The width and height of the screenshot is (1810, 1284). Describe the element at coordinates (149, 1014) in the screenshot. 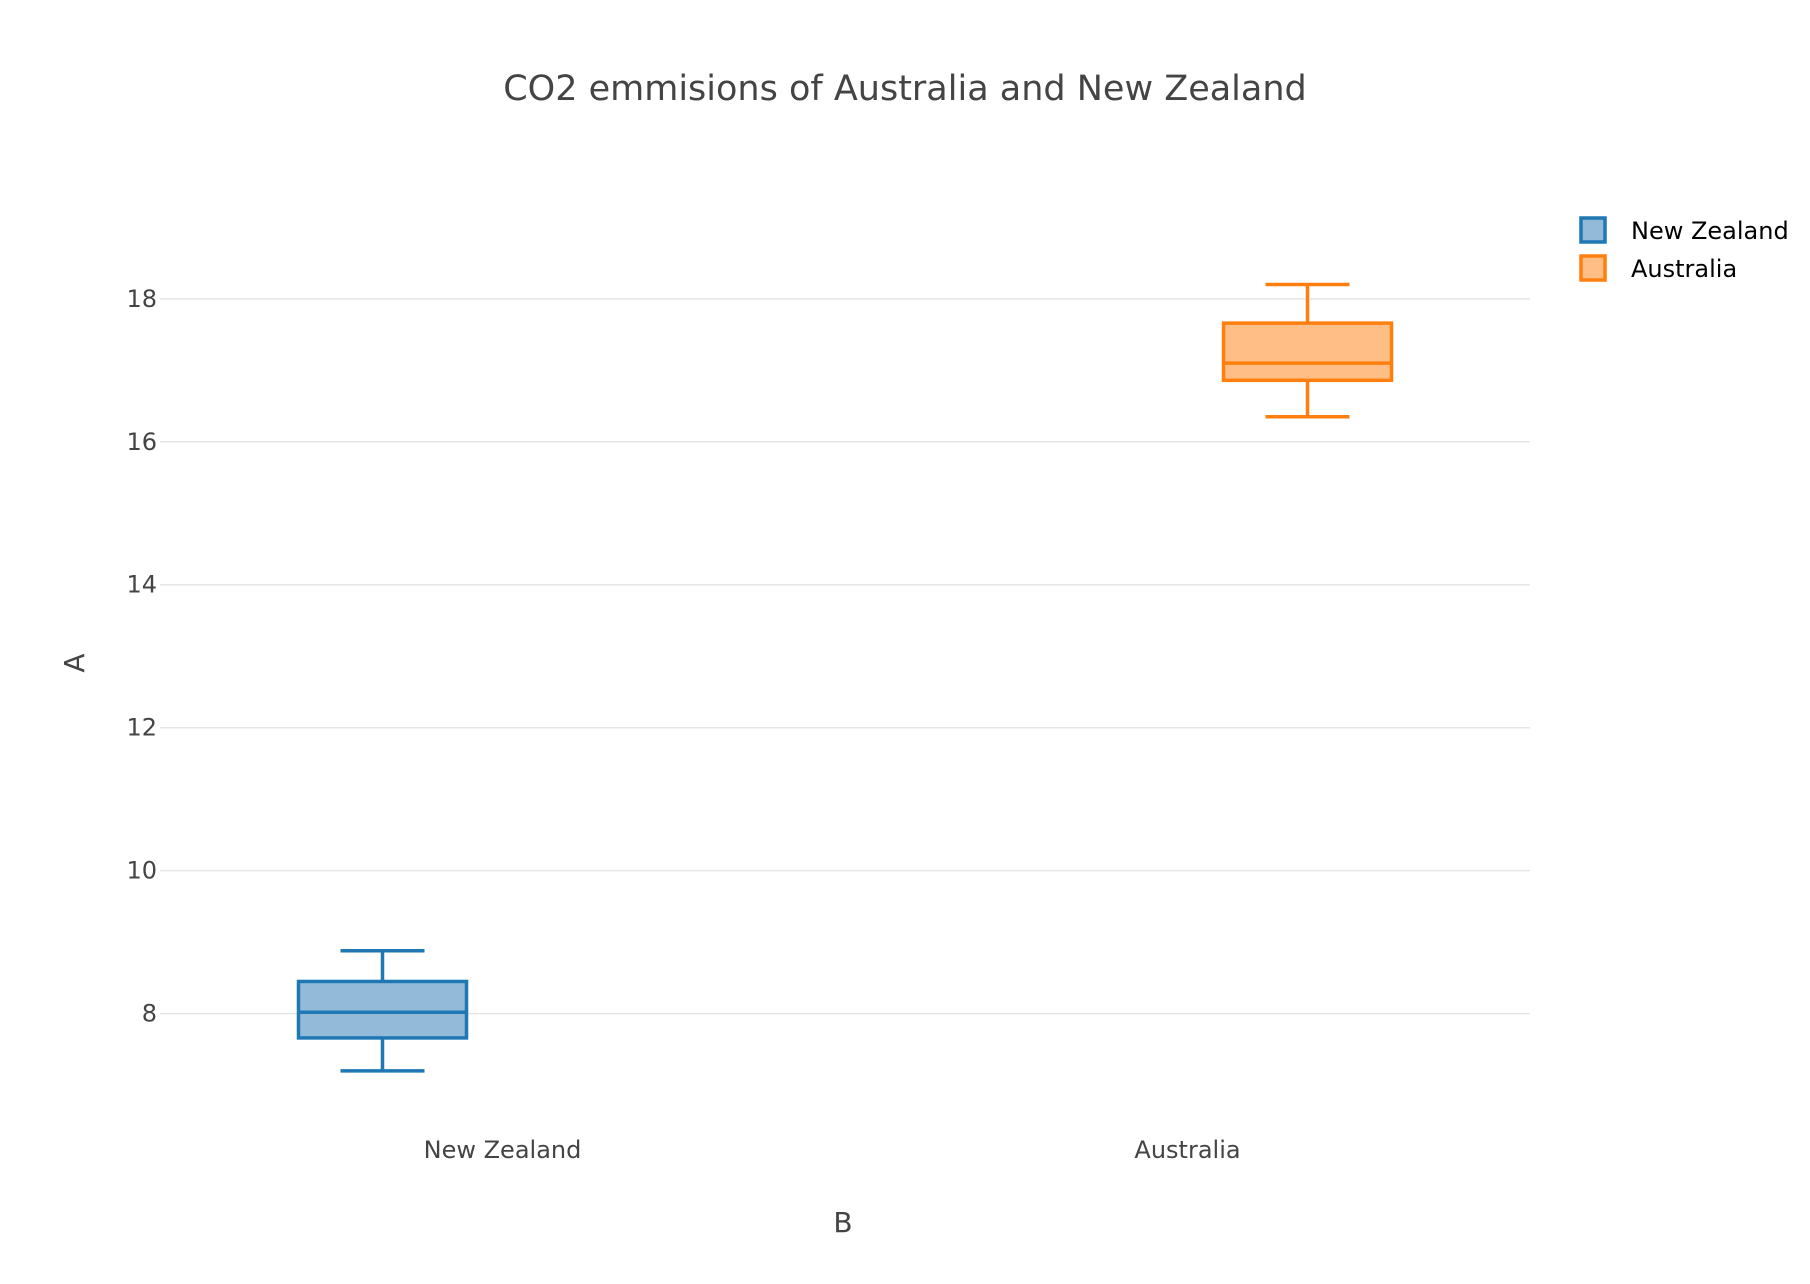

I see `y-tick-label: 8` at that location.